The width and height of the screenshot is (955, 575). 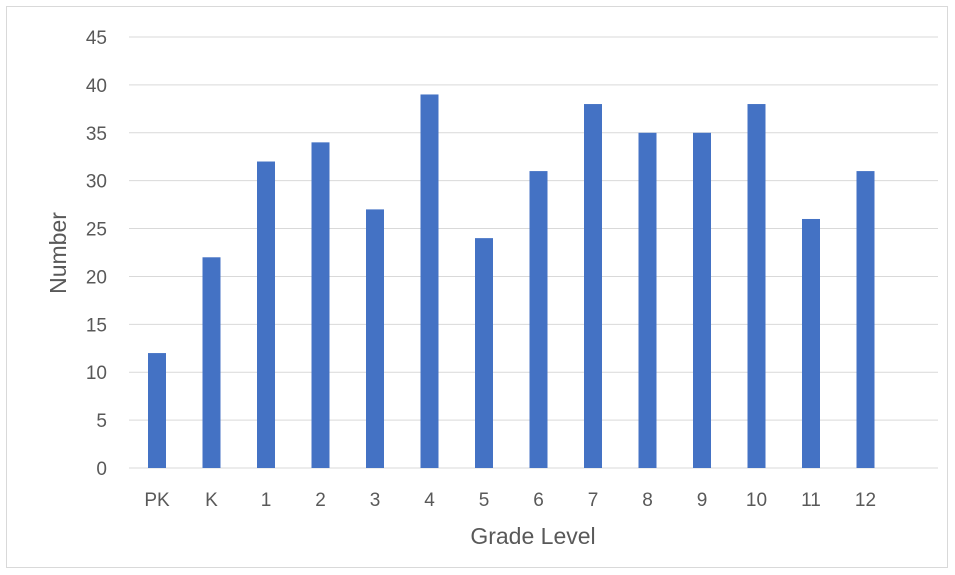 What do you see at coordinates (96, 182) in the screenshot?
I see `y-tick-label-30: 30` at bounding box center [96, 182].